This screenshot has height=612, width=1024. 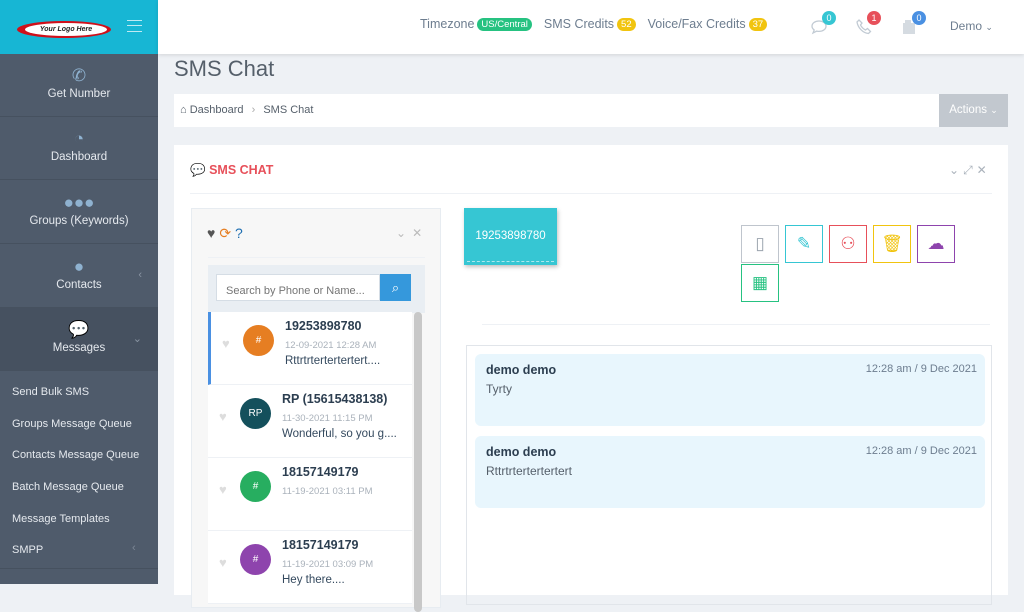 I want to click on submenu-send-bulk-sms: Send Bulk SMS, so click(x=51, y=392).